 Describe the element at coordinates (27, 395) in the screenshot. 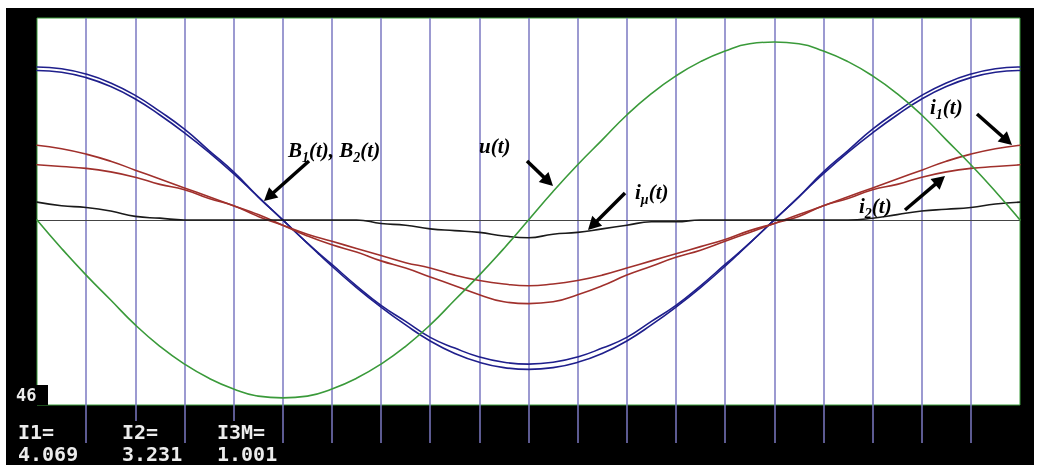

I see `text: 46` at that location.